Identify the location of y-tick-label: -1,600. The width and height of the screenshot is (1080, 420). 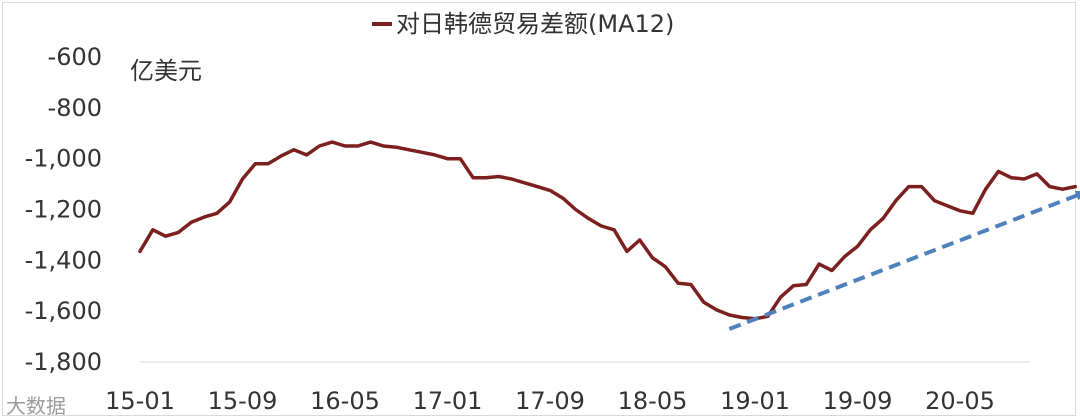
(63, 311).